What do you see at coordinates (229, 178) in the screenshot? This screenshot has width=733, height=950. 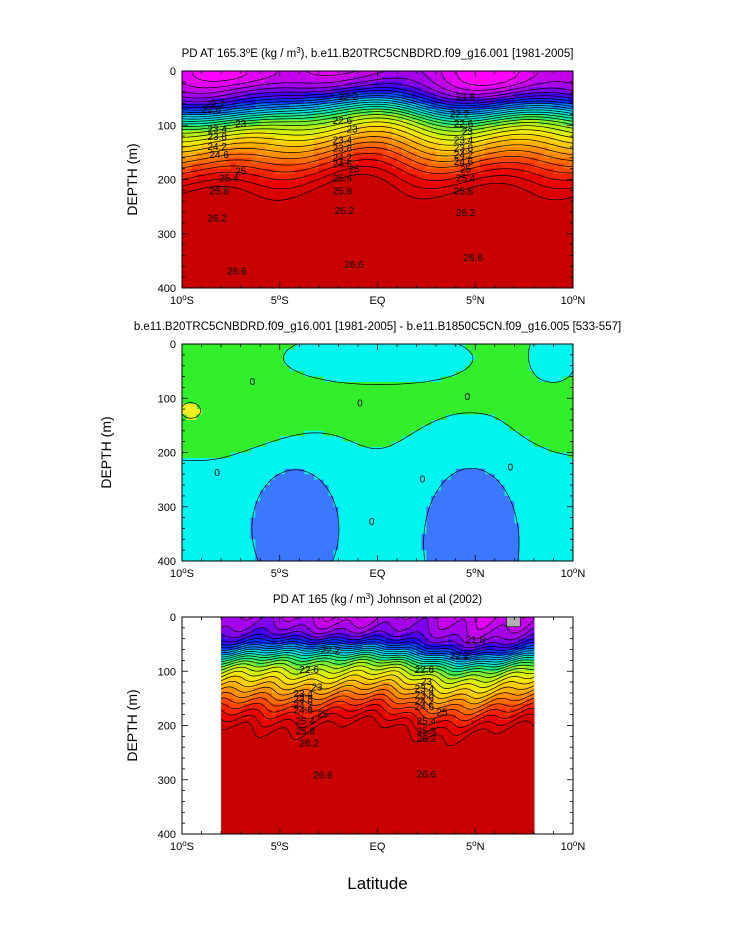 I see `contour-label: 25.4` at bounding box center [229, 178].